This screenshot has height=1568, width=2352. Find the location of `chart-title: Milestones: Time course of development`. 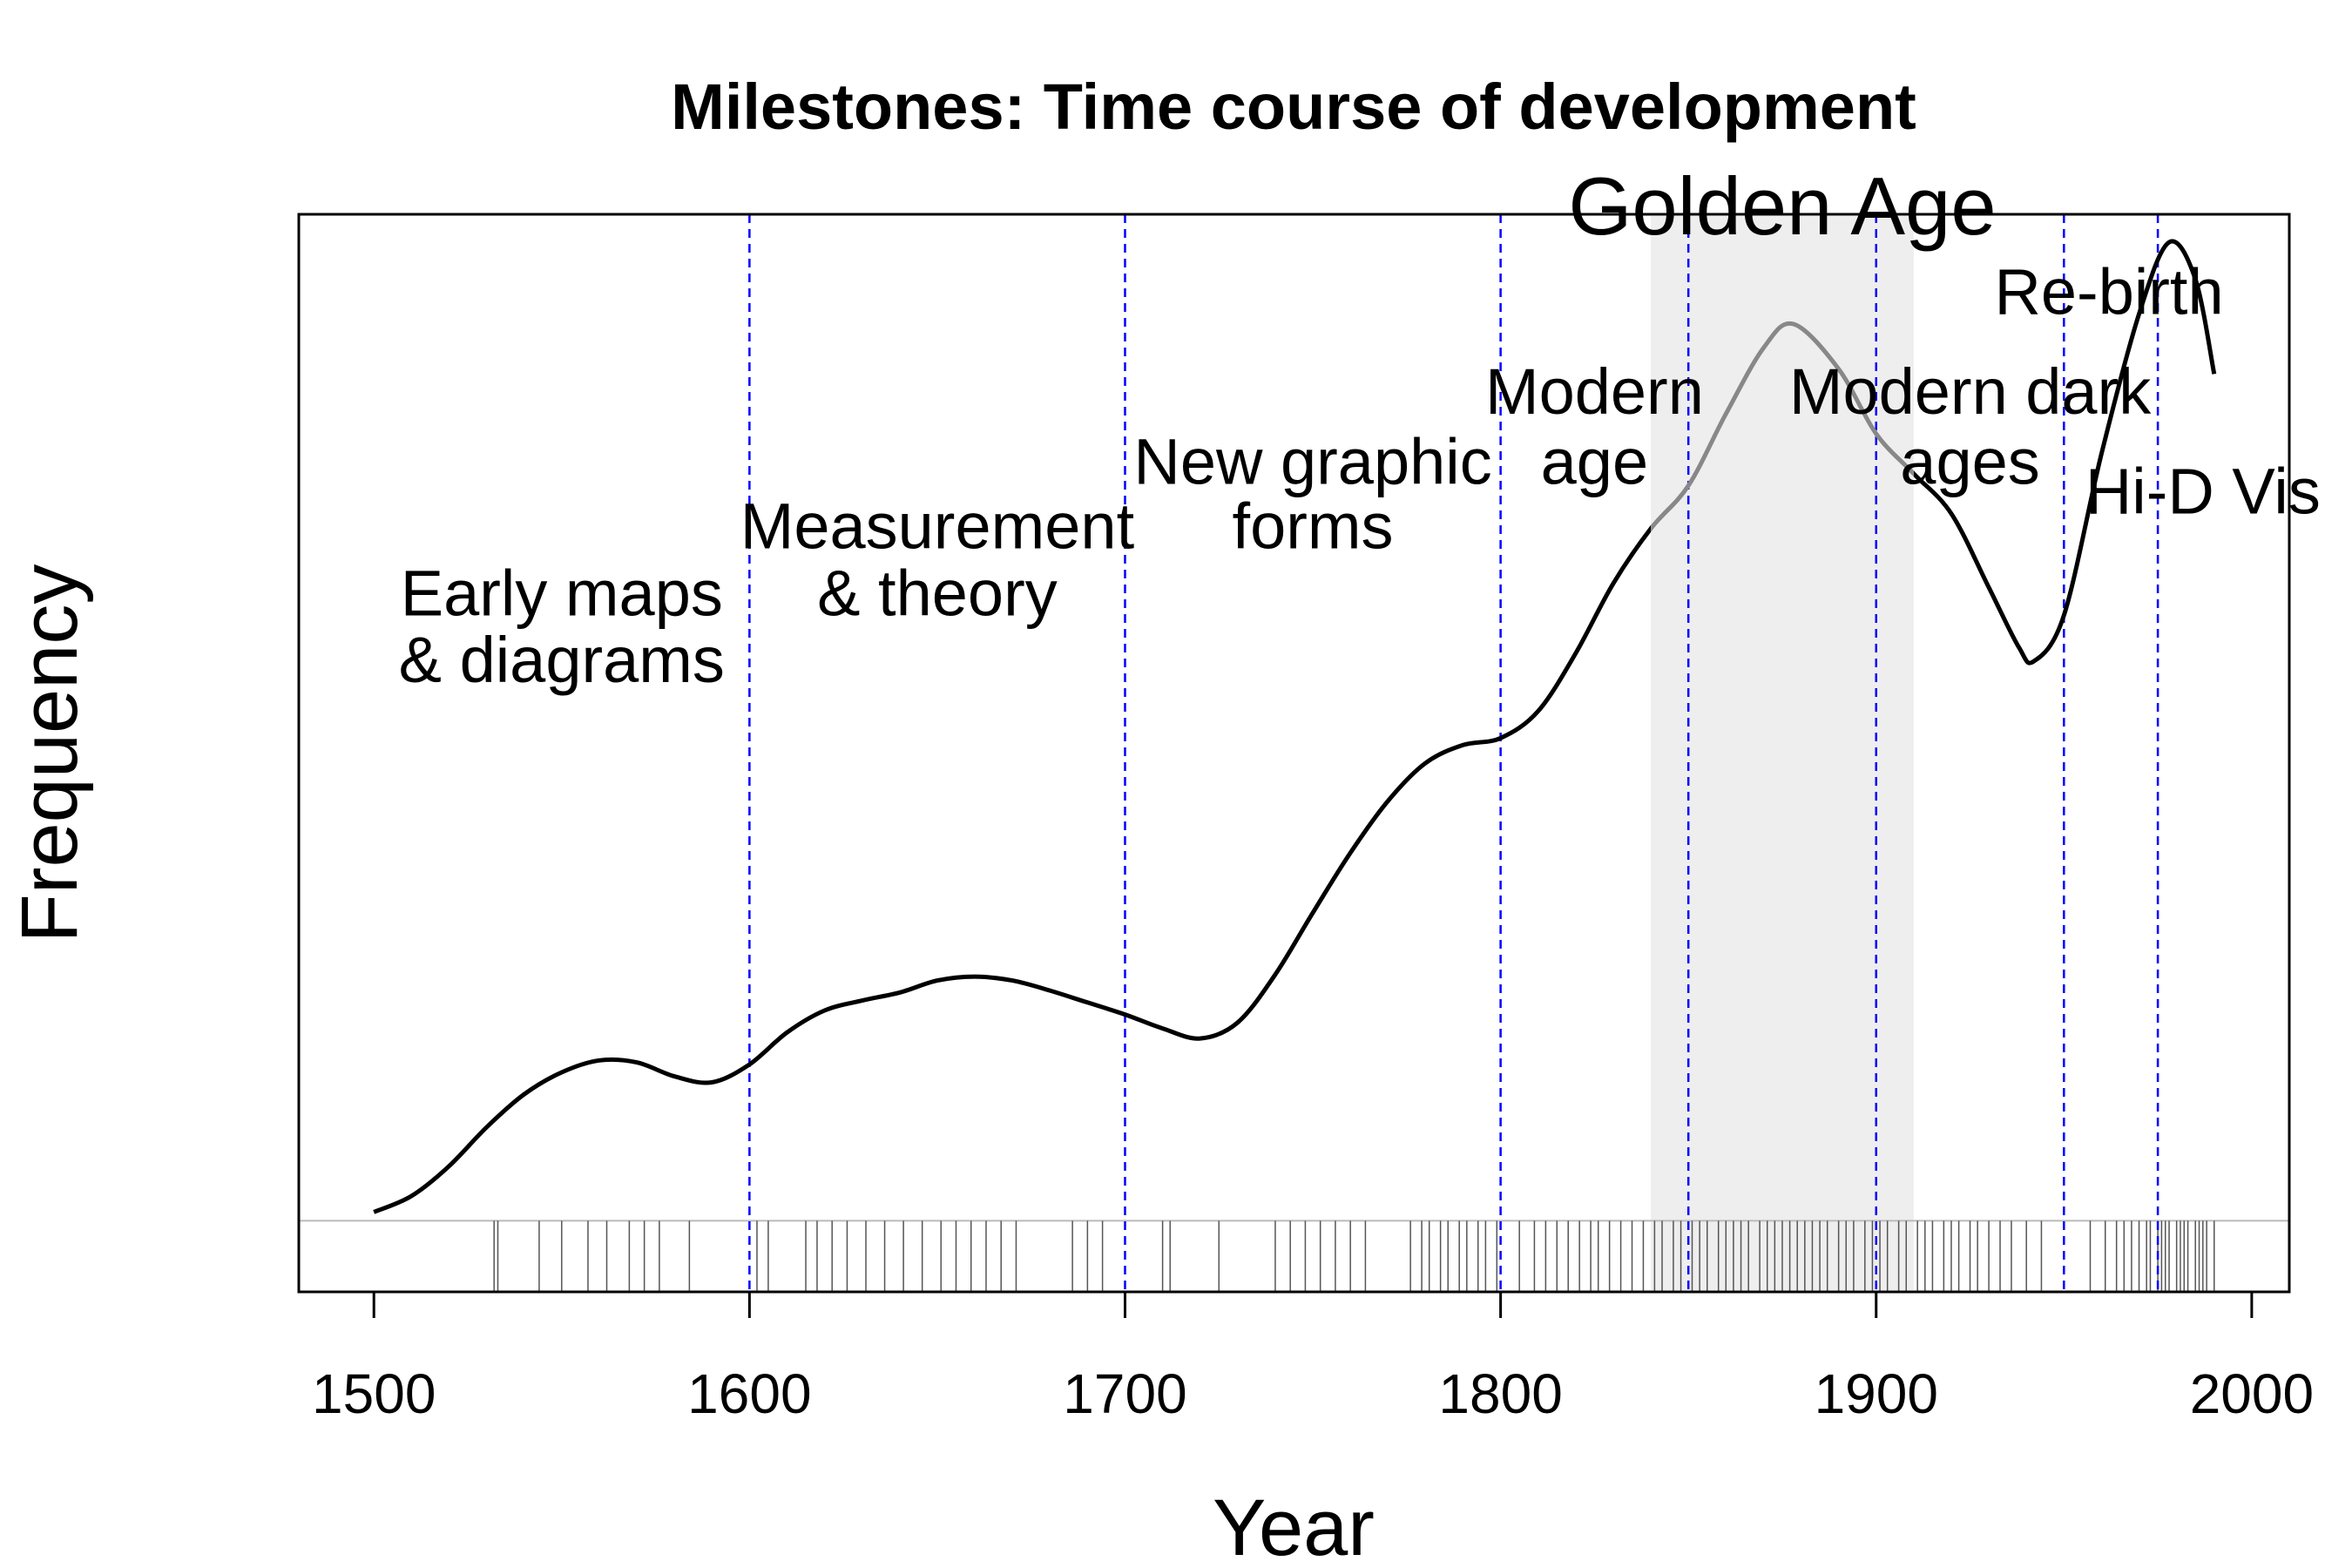

chart-title: Milestones: Time course of development is located at coordinates (1293, 107).